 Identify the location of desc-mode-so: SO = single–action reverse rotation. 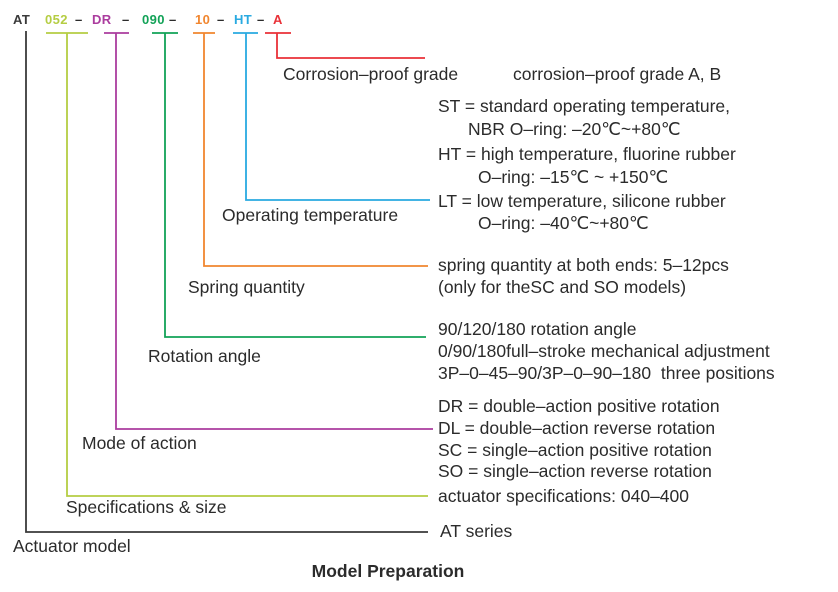
(575, 471).